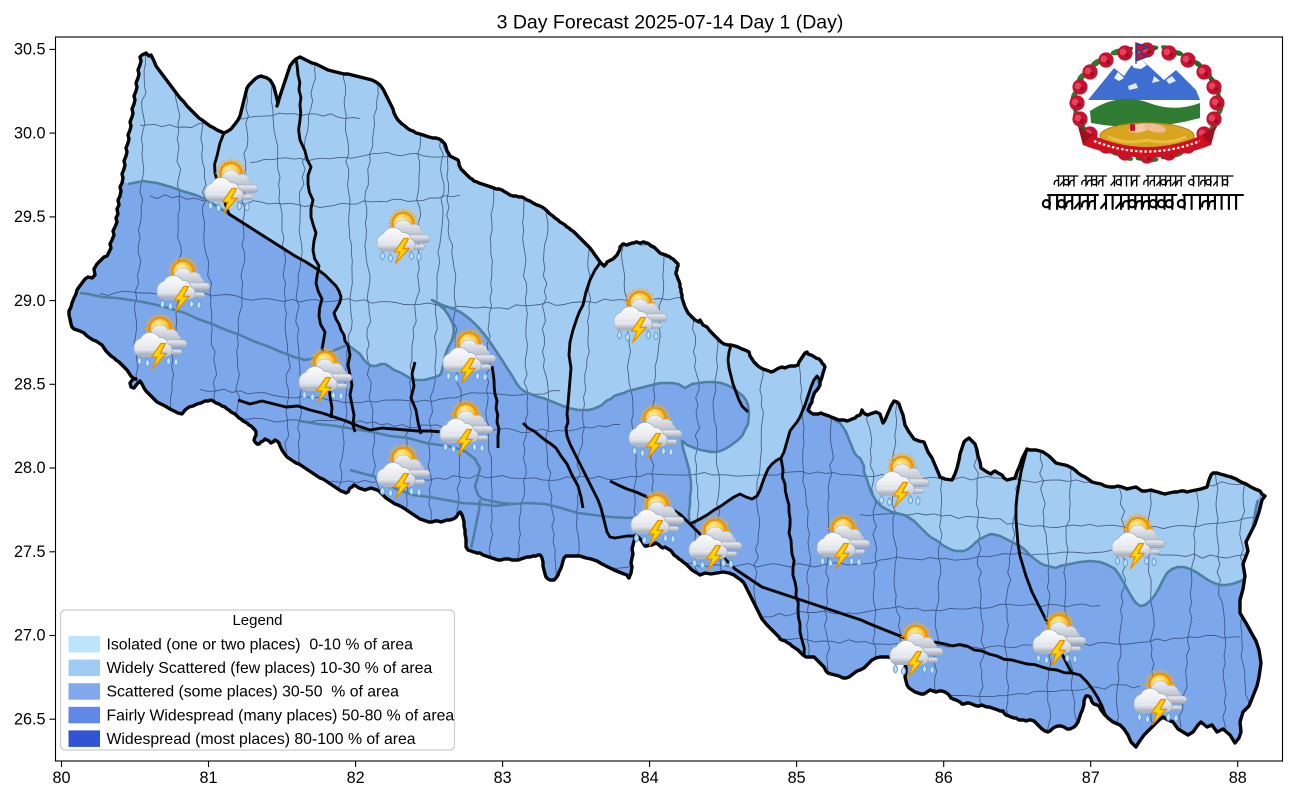 This screenshot has width=1300, height=800. What do you see at coordinates (670, 23) in the screenshot?
I see `svg-text:3 Day Forecast 2025-07-14 Day: 3 Day Forecast 2025-07-14 Day 1 (Day)` at bounding box center [670, 23].